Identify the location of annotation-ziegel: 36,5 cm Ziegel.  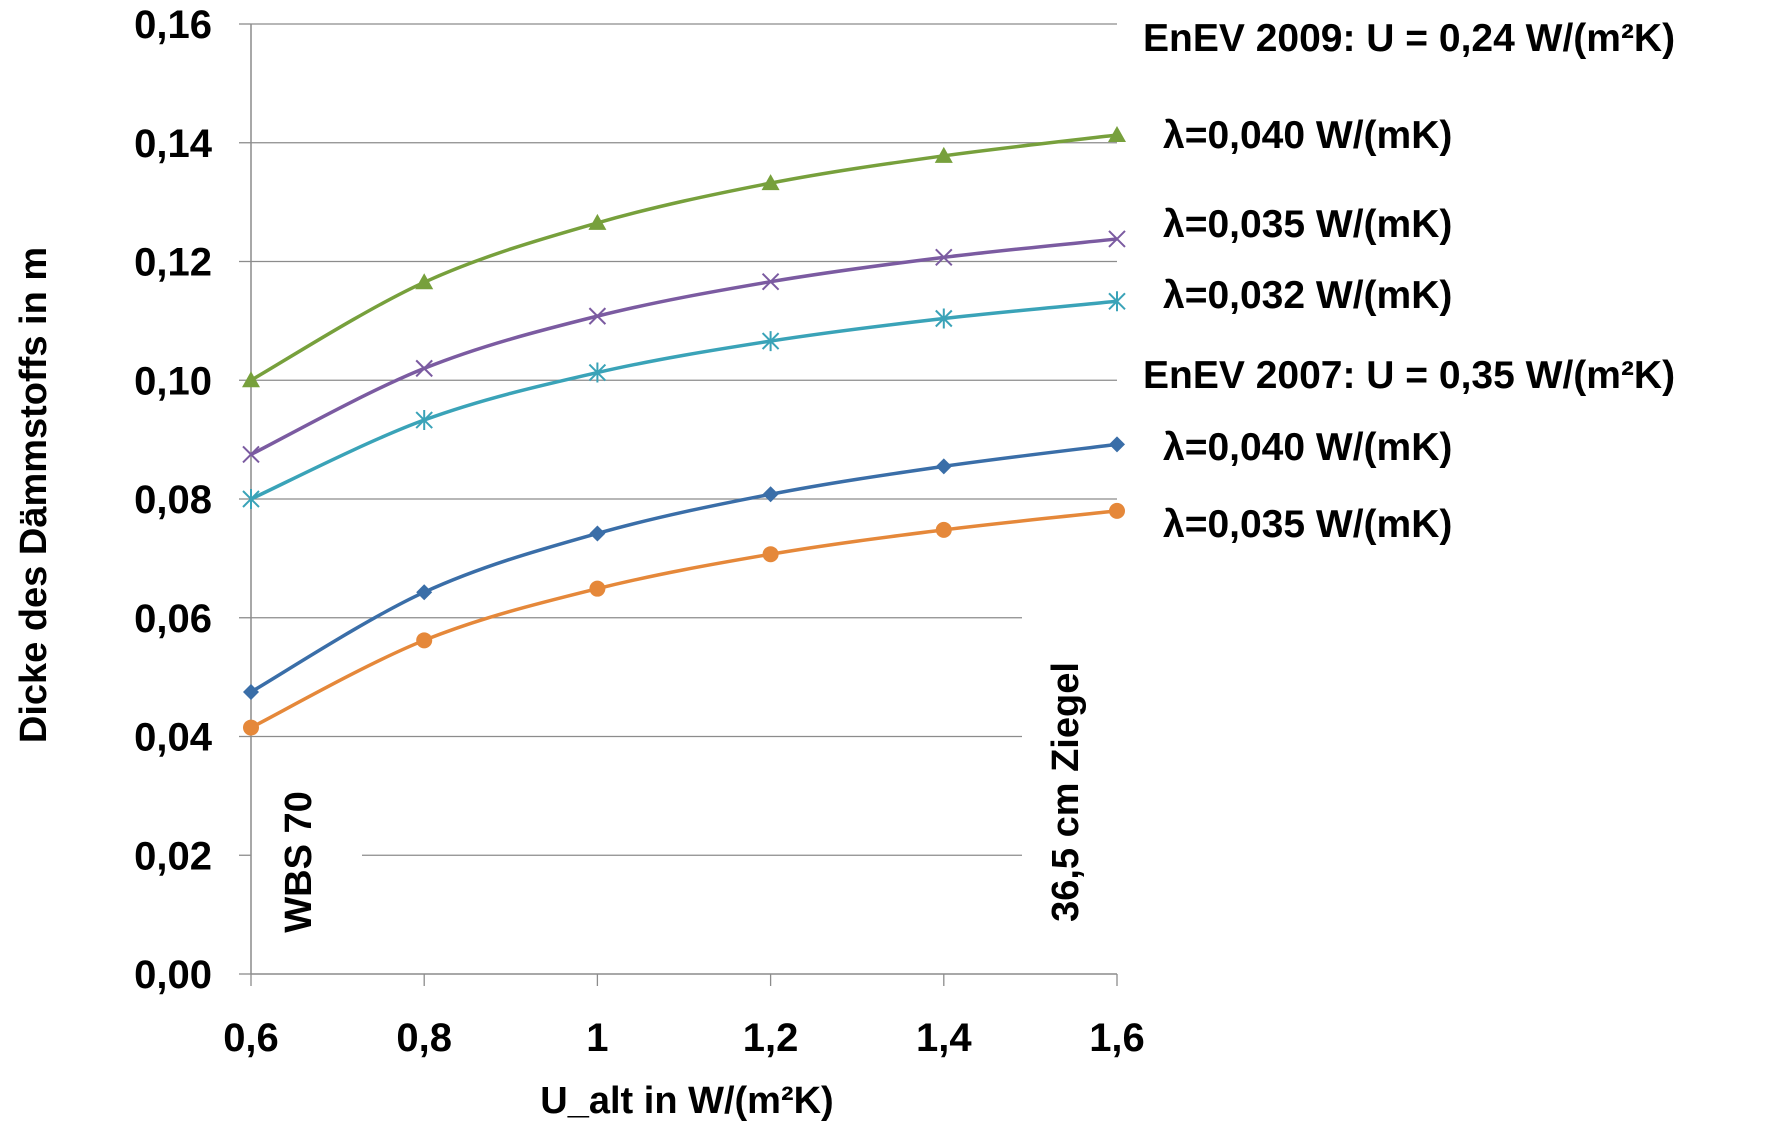
(1066, 792).